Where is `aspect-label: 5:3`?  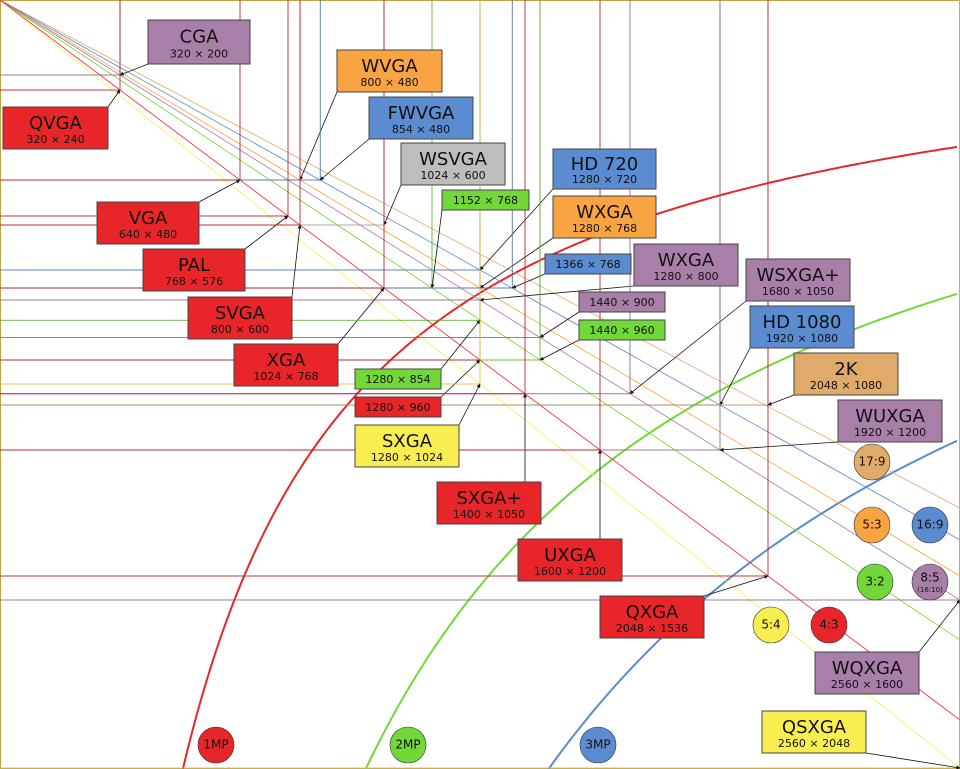
aspect-label: 5:3 is located at coordinates (871, 525).